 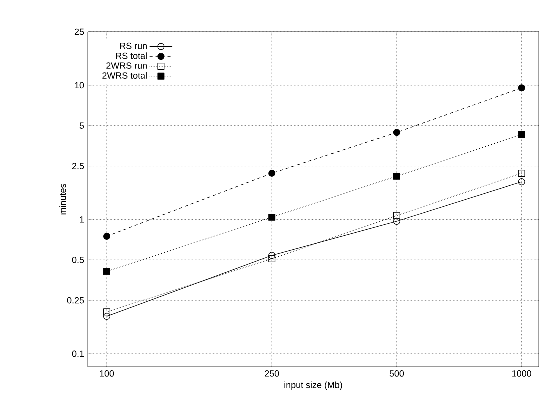 What do you see at coordinates (522, 373) in the screenshot?
I see `x-tick-label: 1000` at bounding box center [522, 373].